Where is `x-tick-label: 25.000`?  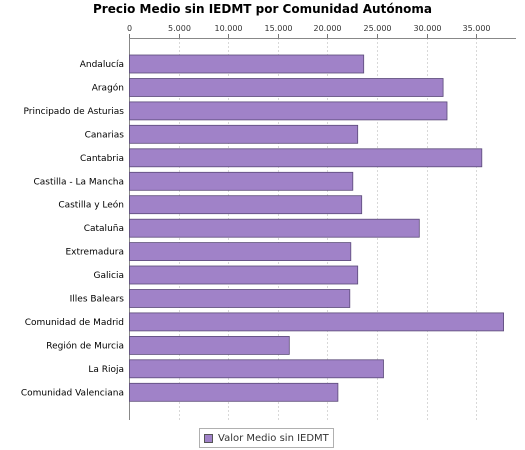 x-tick-label: 25.000 is located at coordinates (378, 28).